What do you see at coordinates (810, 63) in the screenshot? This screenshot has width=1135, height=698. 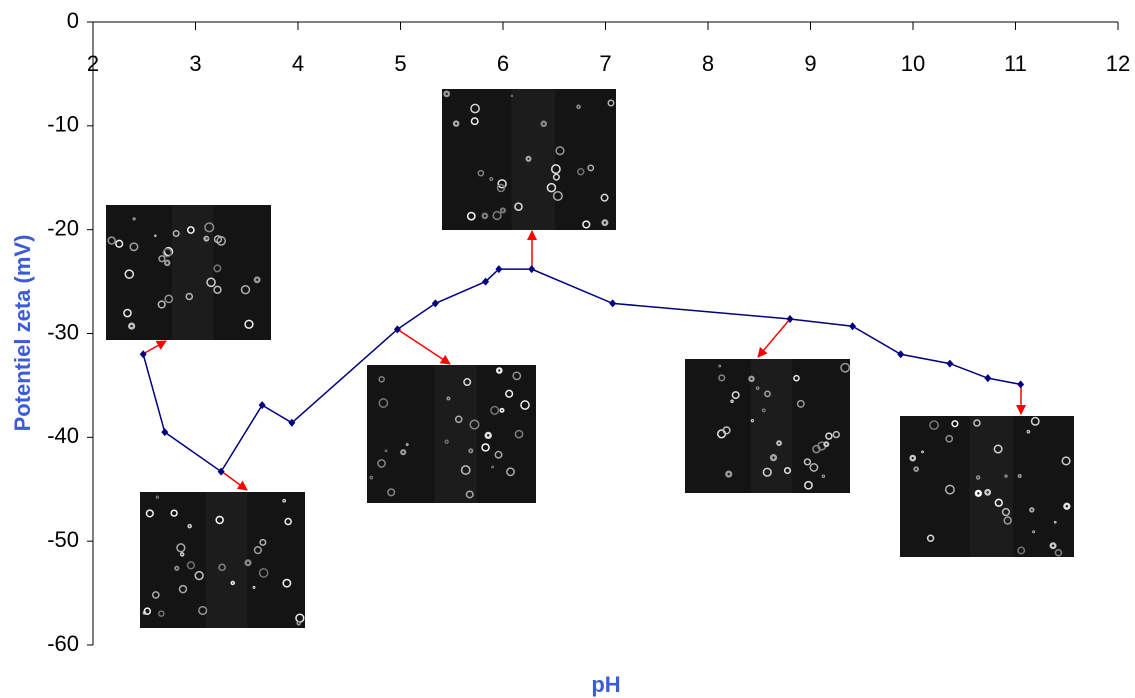 I see `x-tick-label: 9` at bounding box center [810, 63].